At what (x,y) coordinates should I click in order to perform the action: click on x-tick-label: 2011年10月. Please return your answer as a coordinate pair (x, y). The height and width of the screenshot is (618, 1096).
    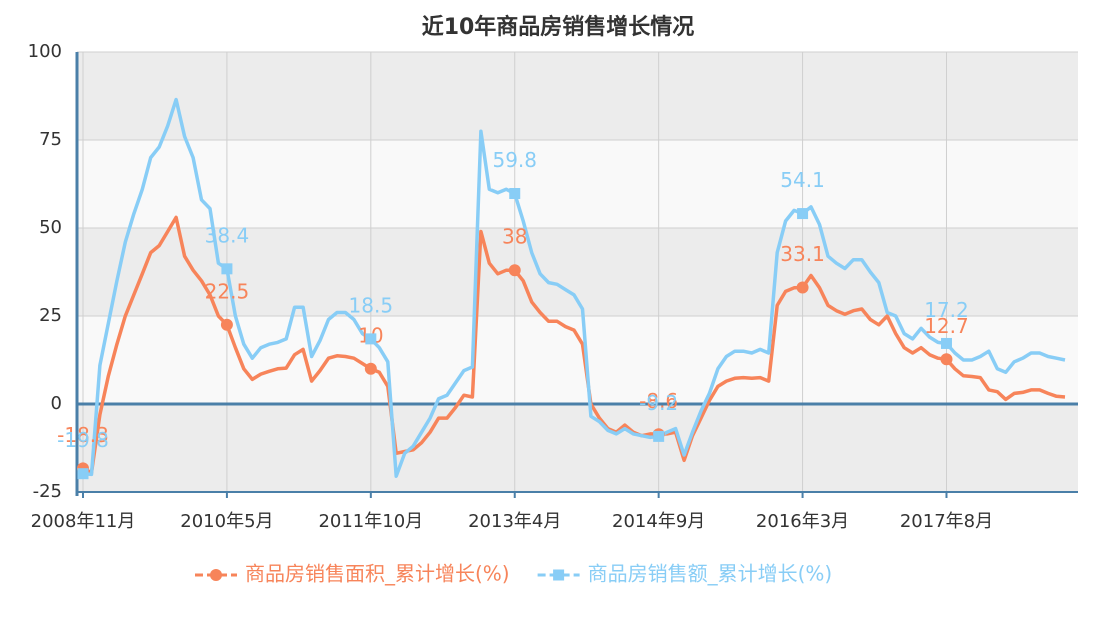
    Looking at the image, I should click on (370, 521).